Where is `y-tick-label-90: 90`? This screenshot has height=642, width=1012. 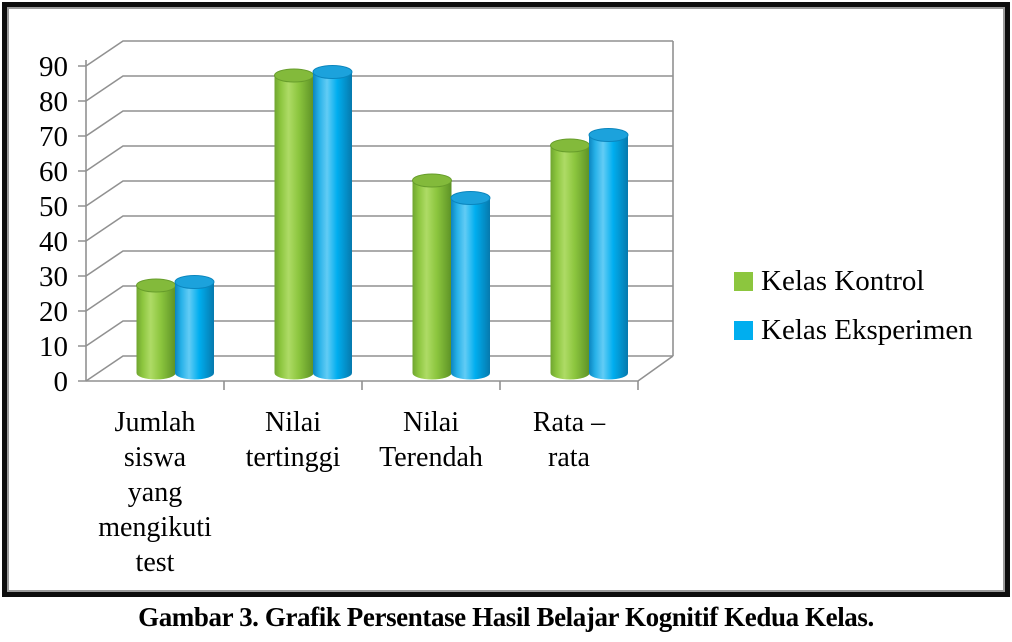 y-tick-label-90: 90 is located at coordinates (53, 67).